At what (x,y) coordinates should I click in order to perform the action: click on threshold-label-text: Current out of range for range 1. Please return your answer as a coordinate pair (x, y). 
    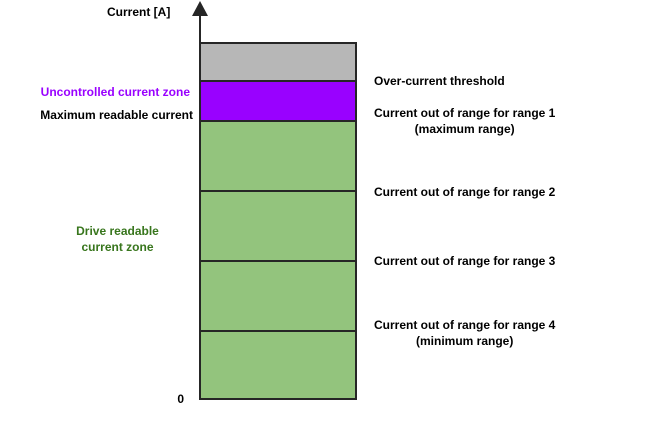
    Looking at the image, I should click on (465, 113).